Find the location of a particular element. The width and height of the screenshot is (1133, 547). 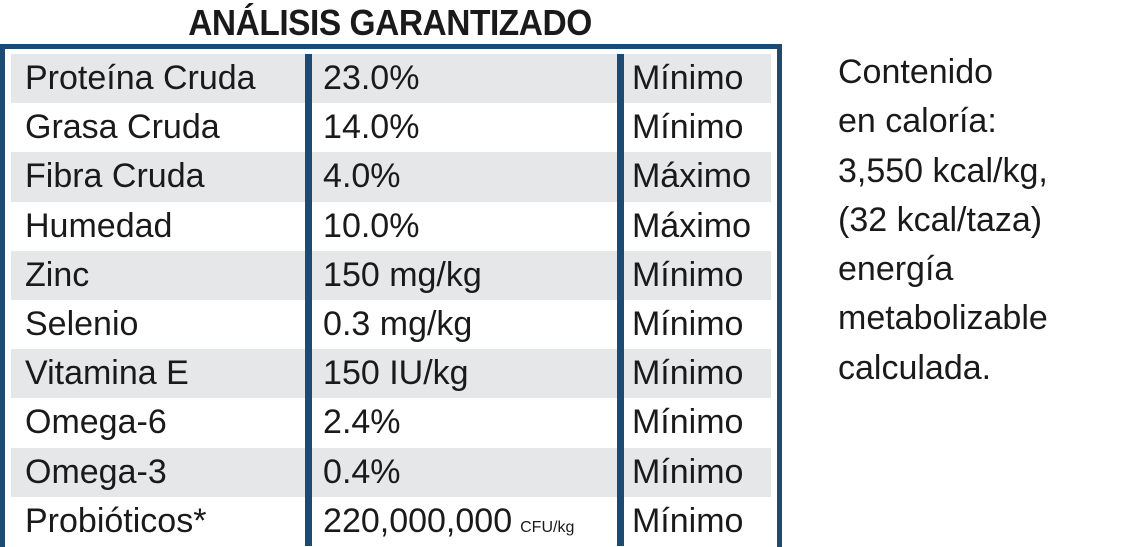

nutrient-value: 150 mg/kg is located at coordinates (464, 275).